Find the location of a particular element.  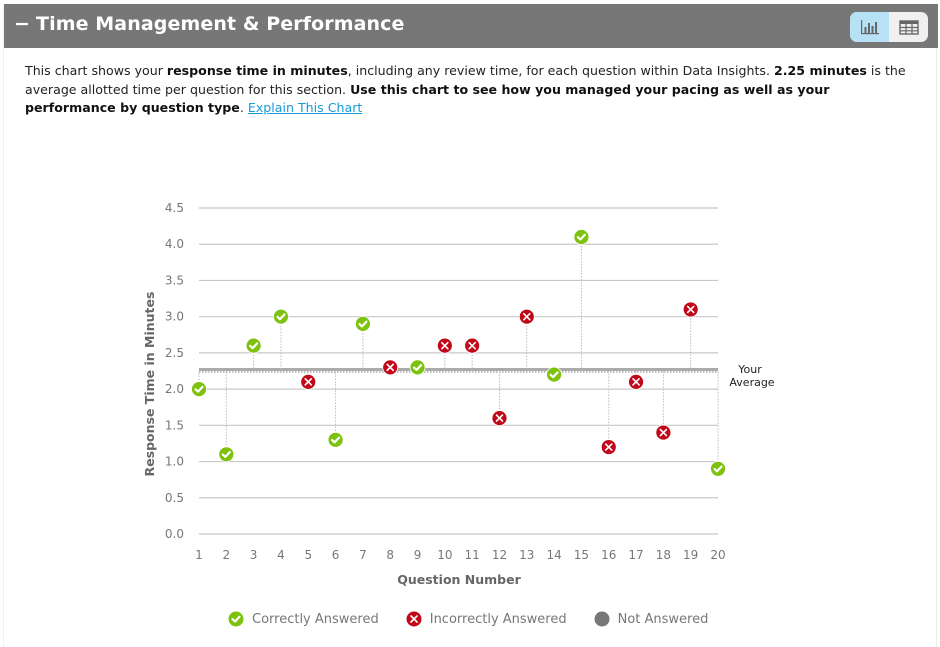

y-tick-label: 0.0 is located at coordinates (174, 534).